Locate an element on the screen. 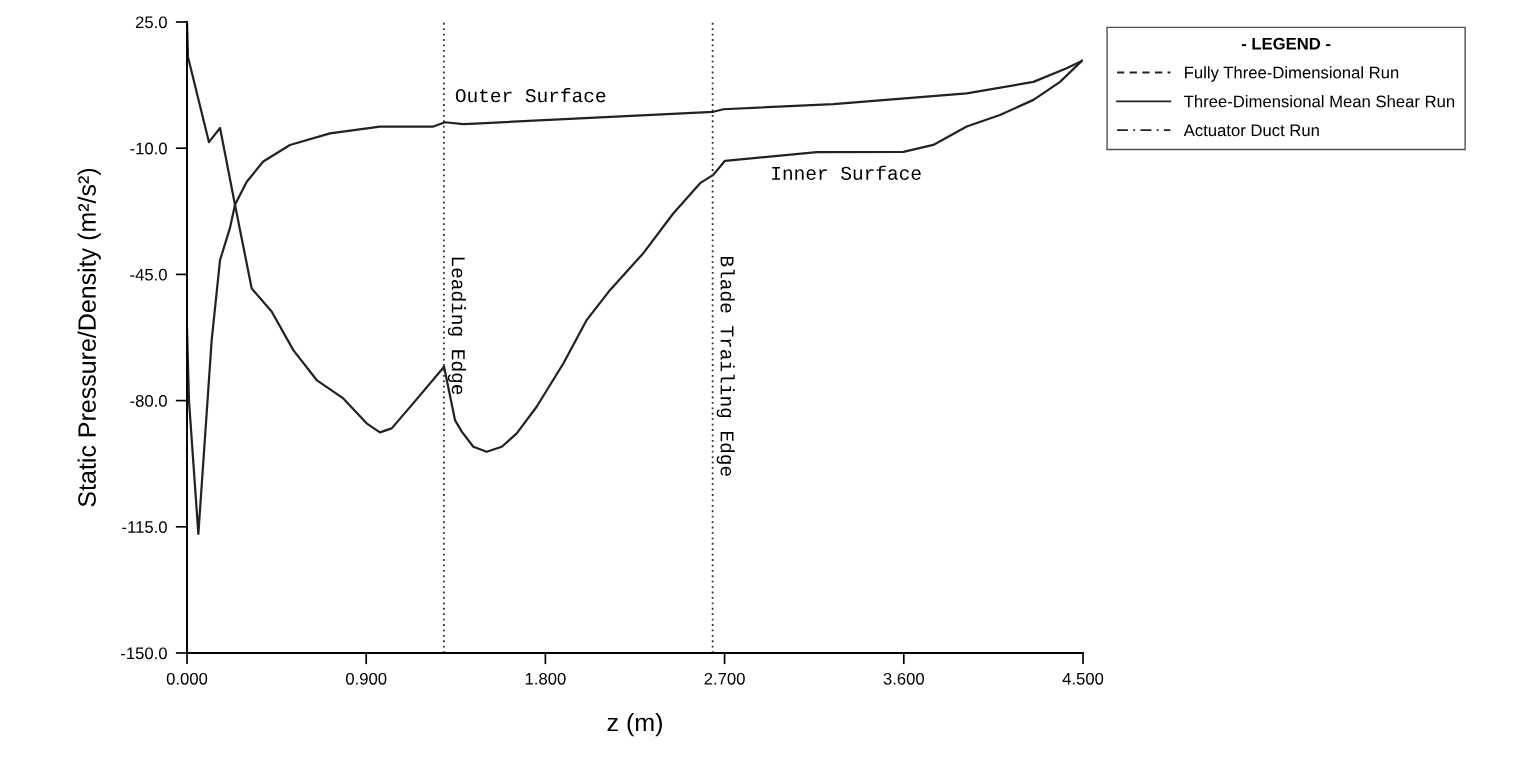 The image size is (1526, 761). x-tick-label: 2.700 is located at coordinates (724, 678).